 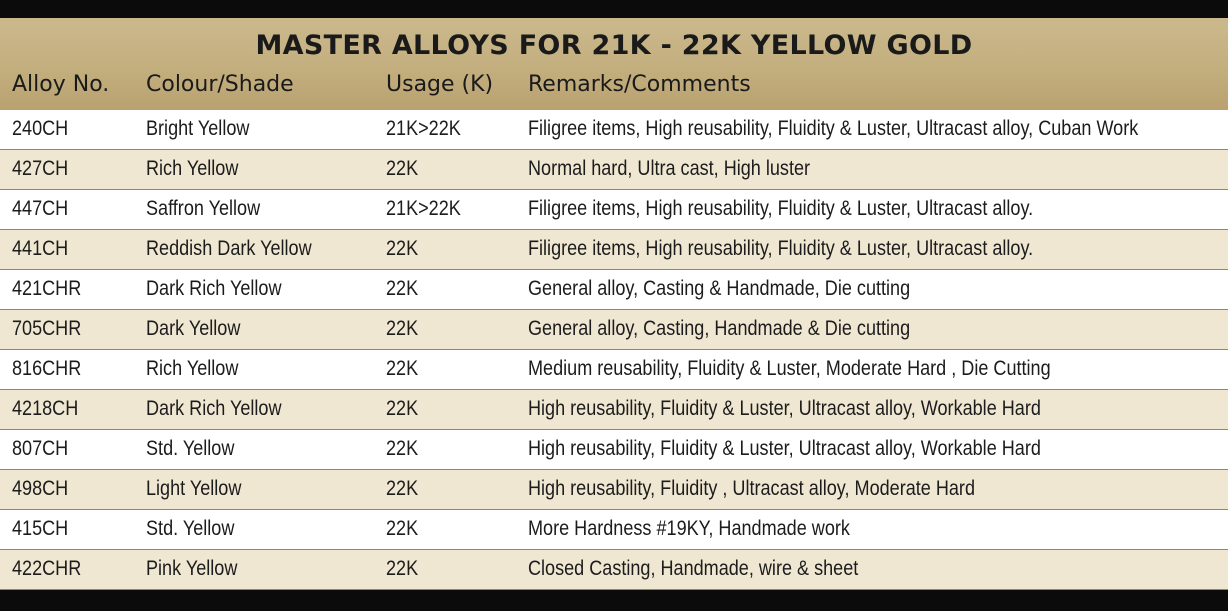 I want to click on alloy-no-cell: 441CH, so click(x=40, y=248).